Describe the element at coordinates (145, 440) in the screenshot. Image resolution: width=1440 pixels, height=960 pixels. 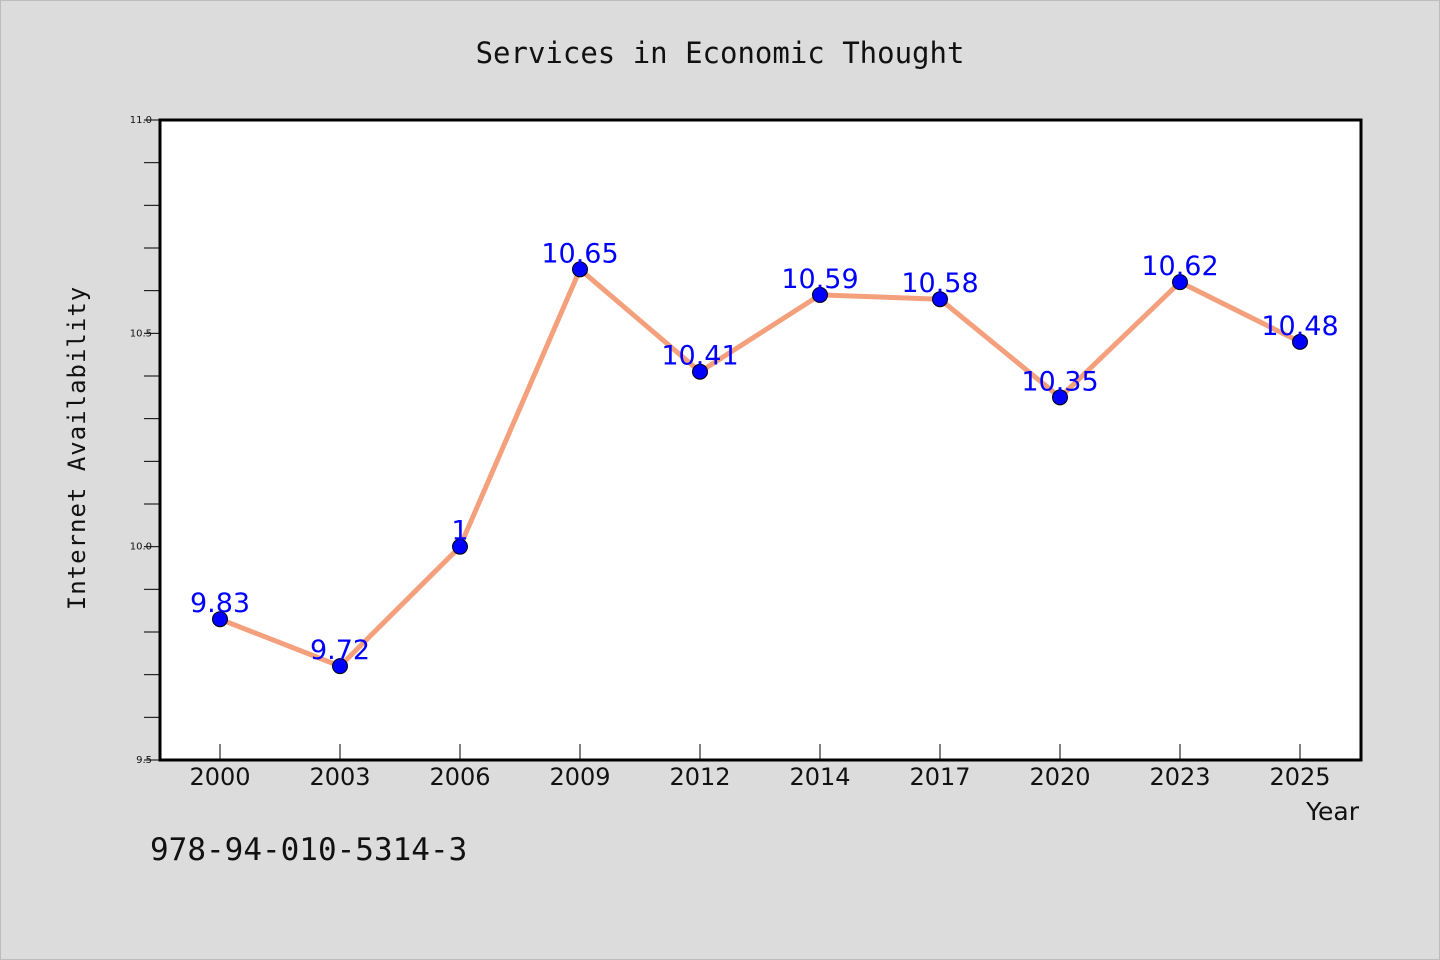
I see `y-axis: 9.5 10.0 10.5 11.0` at that location.